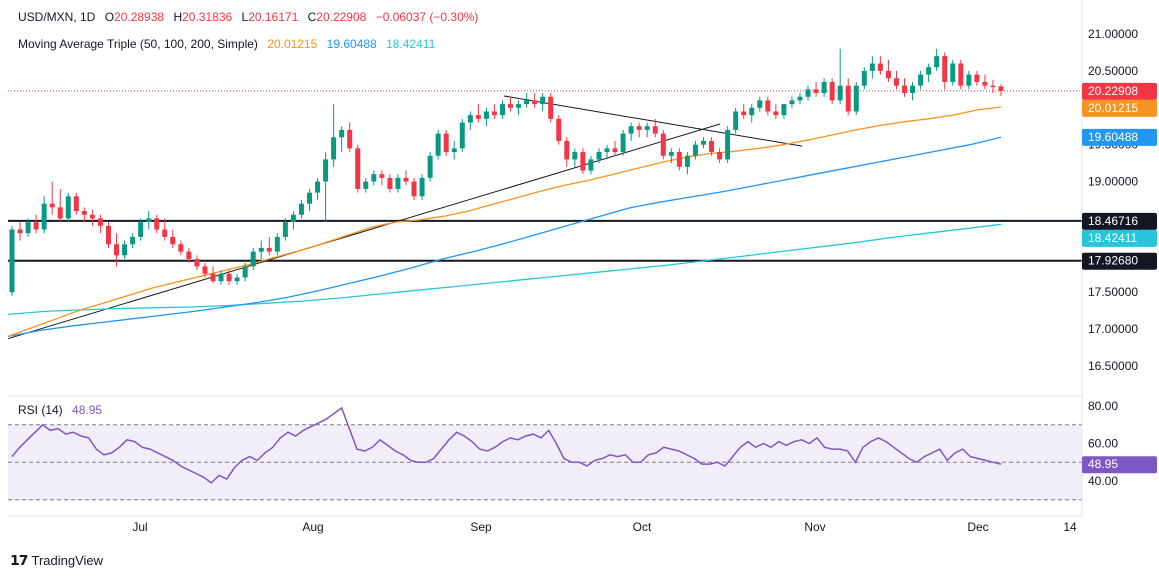 This screenshot has height=578, width=1159. What do you see at coordinates (56, 560) in the screenshot?
I see `tradingview-footer: 𝟭𝟳 TradingView` at bounding box center [56, 560].